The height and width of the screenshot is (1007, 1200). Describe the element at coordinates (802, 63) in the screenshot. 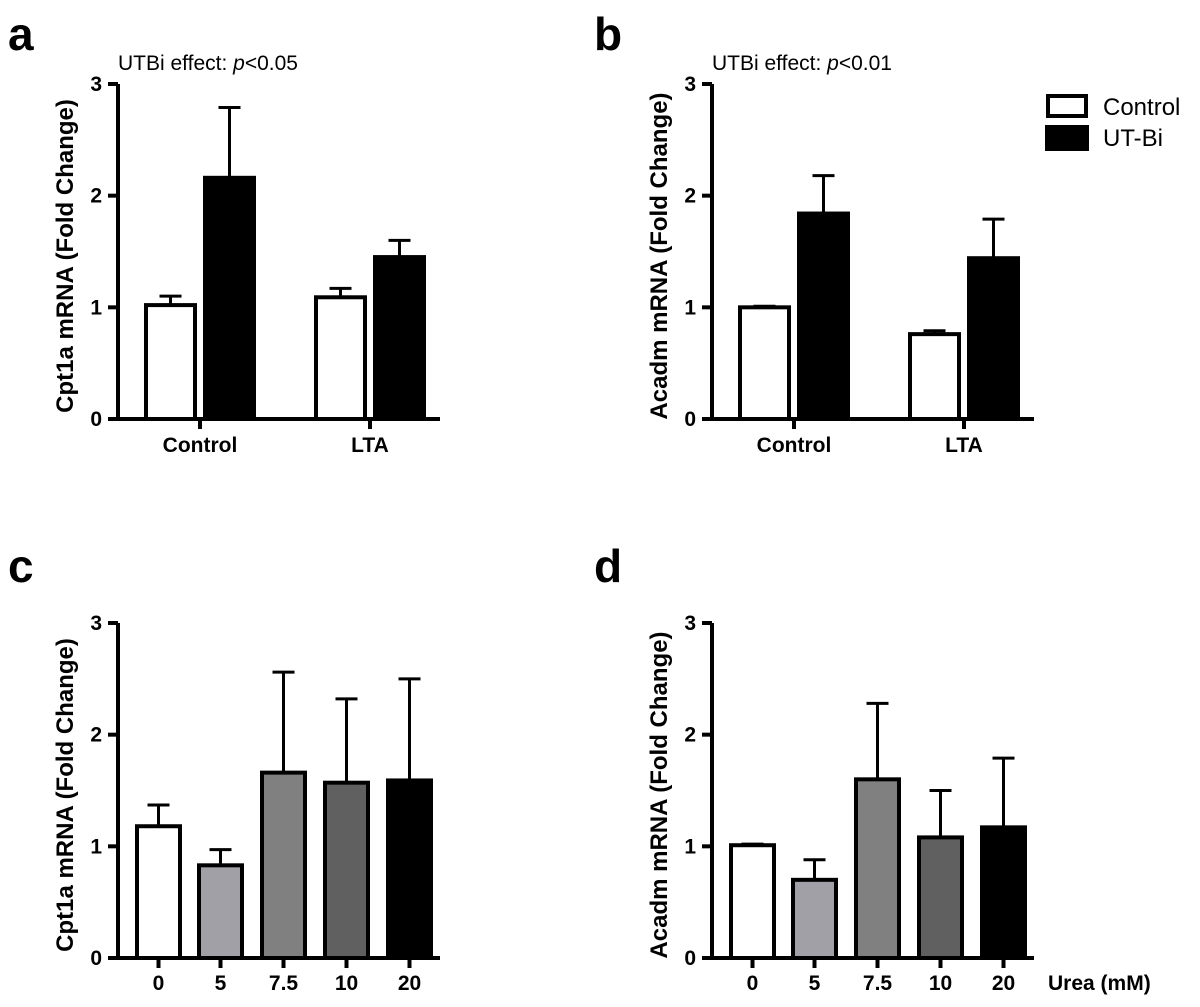

I see `annotation: UTBi effect: p<0.01` at that location.